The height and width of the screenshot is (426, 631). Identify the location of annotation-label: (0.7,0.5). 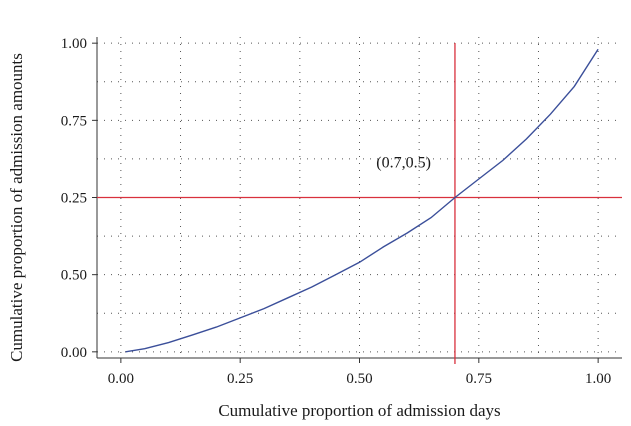
(403, 163).